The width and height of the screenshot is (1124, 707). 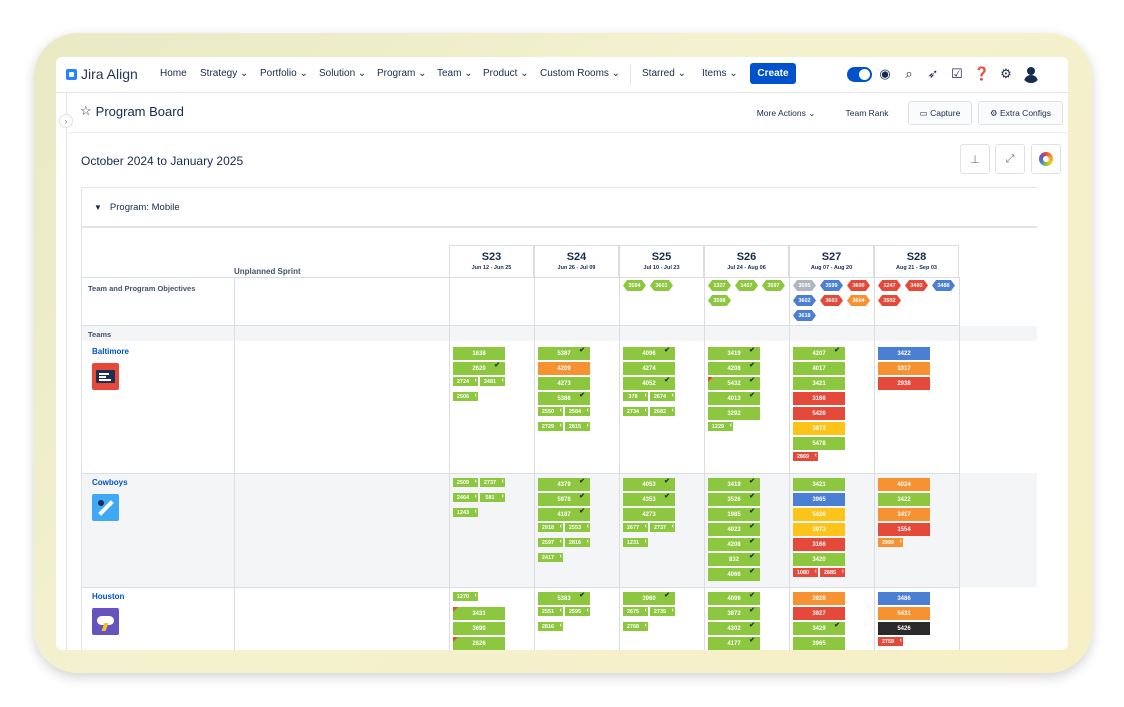 What do you see at coordinates (734, 413) in the screenshot?
I see `work-card: 3292` at bounding box center [734, 413].